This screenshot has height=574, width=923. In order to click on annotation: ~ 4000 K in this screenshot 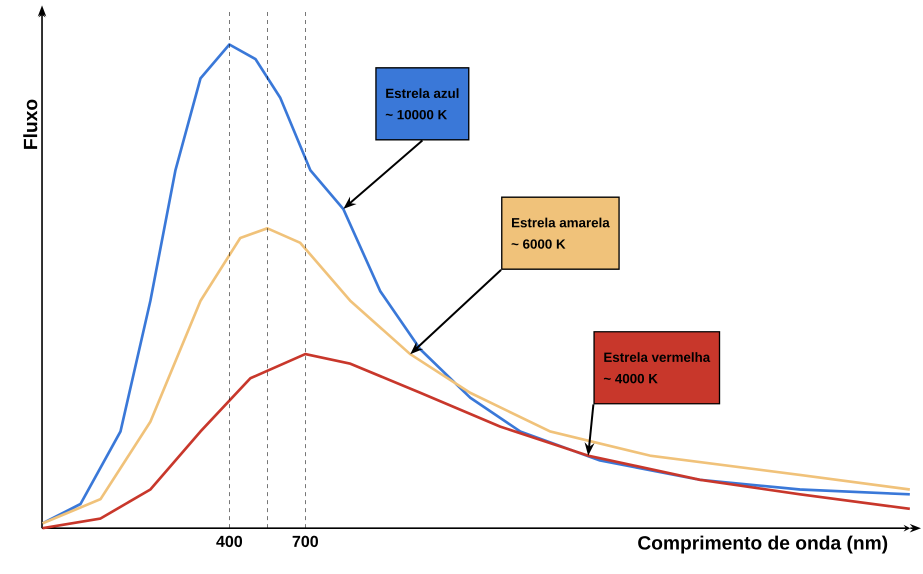, I will do `click(631, 379)`.